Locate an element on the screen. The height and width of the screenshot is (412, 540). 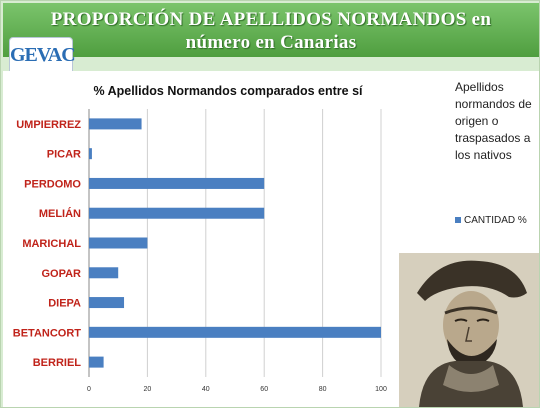
x-tick-label: 0 is located at coordinates (89, 389).